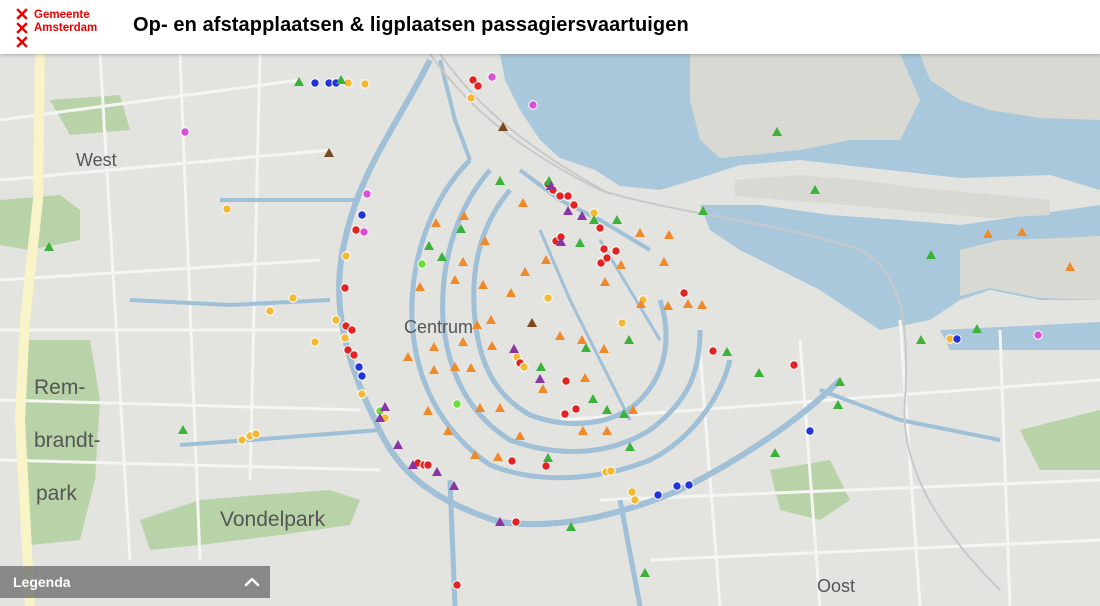  What do you see at coordinates (135, 582) in the screenshot?
I see `legend-bar: Legenda` at bounding box center [135, 582].